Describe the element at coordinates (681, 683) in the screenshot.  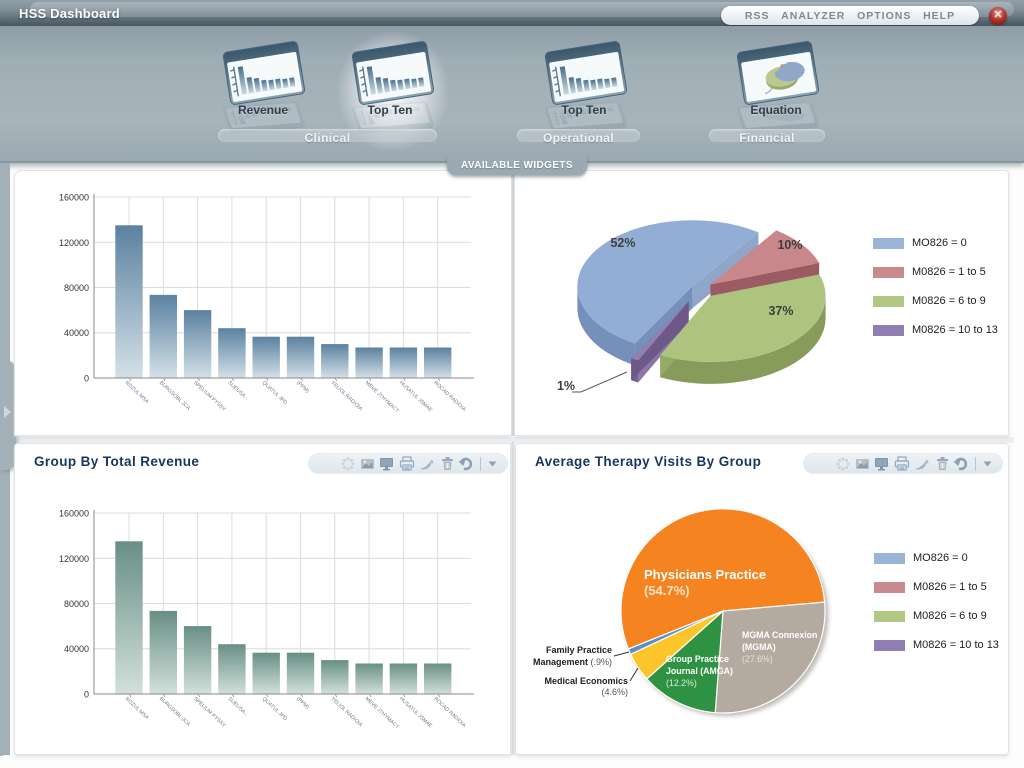
I see `svg-text: (12.2%)` at that location.